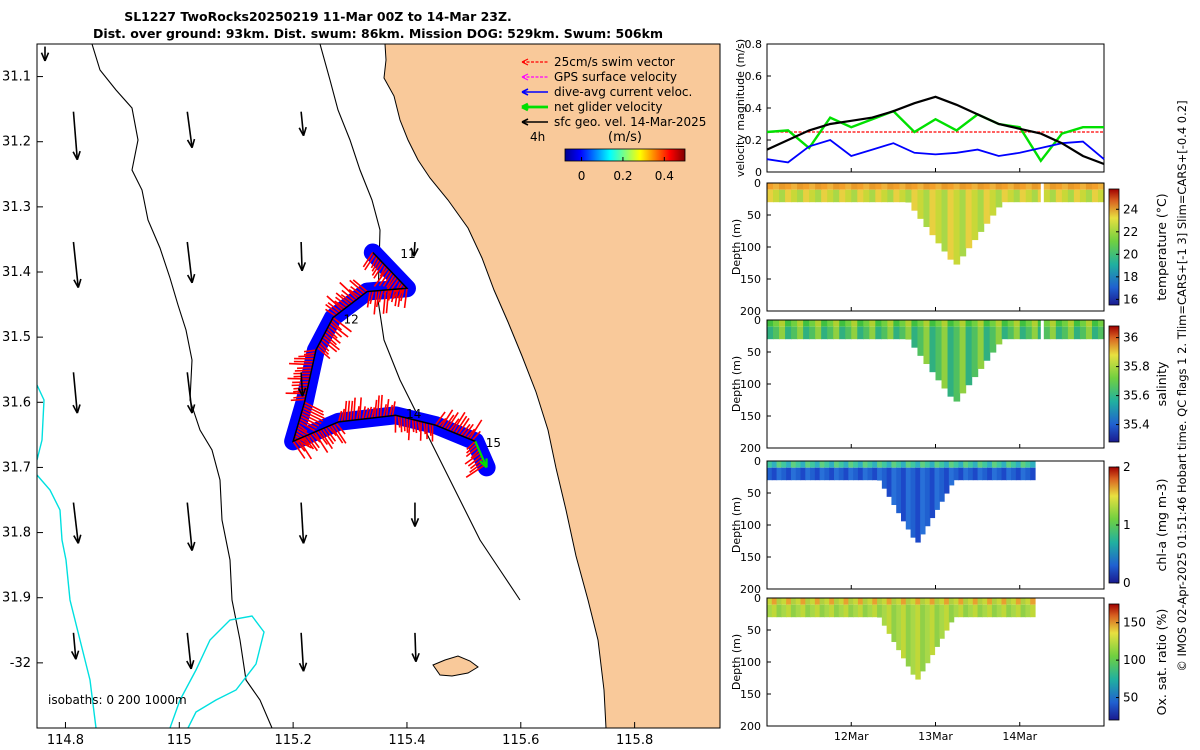 This screenshot has height=750, width=1200. What do you see at coordinates (736, 384) in the screenshot?
I see `depth-axis-label: Depth (m)` at bounding box center [736, 384].